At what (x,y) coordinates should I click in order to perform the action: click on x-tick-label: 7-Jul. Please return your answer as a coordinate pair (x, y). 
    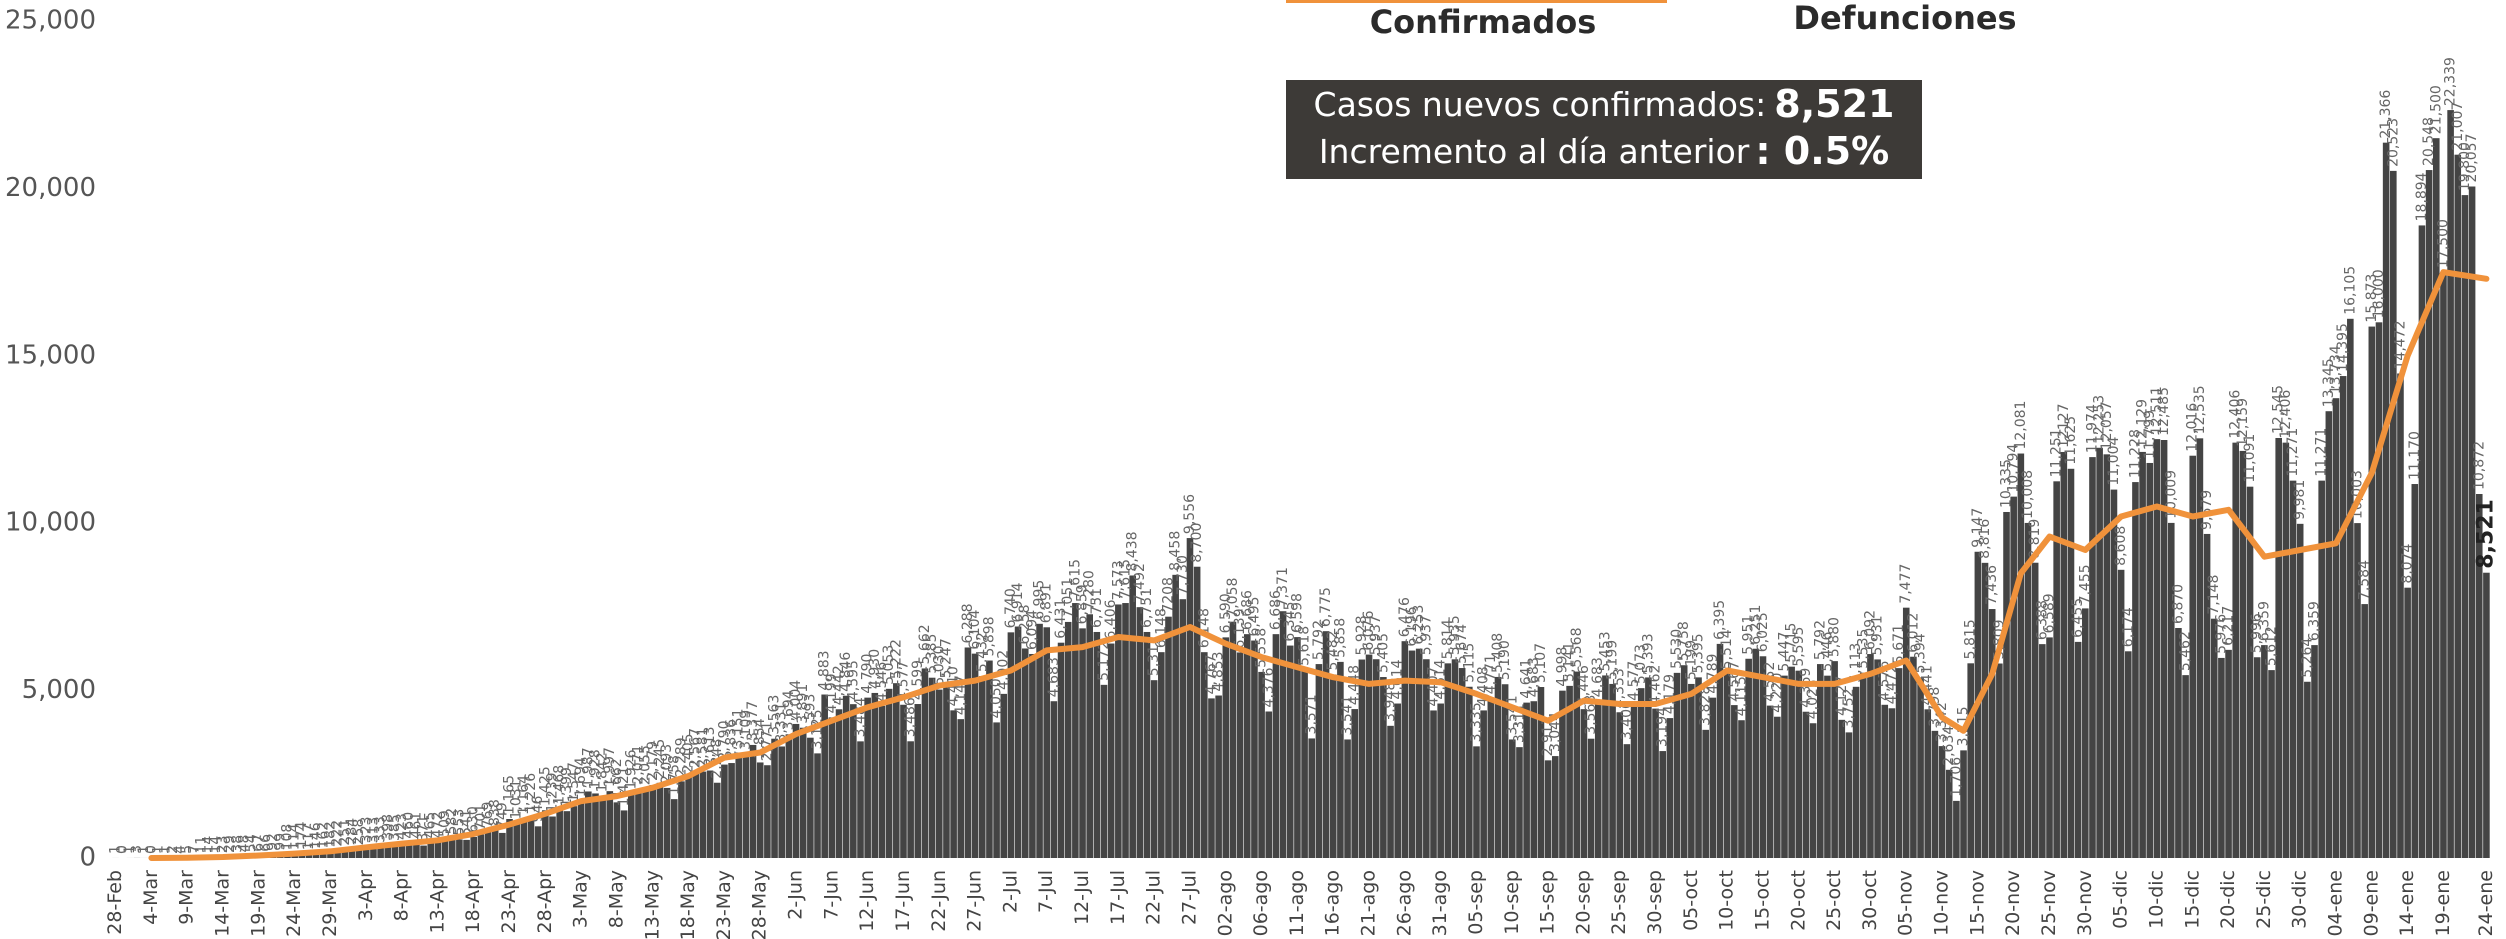
    Looking at the image, I should click on (1046, 891).